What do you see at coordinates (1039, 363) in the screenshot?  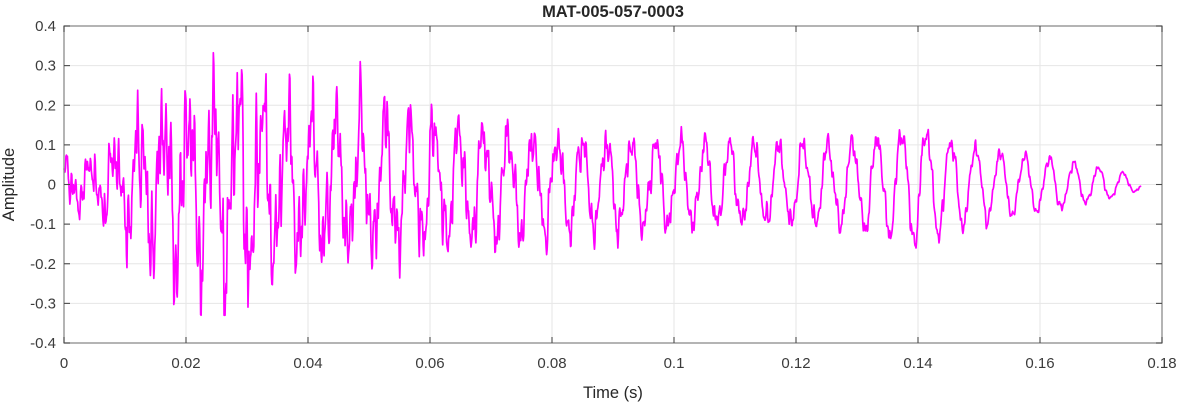 I see `x-tick-label: 0.16` at bounding box center [1039, 363].